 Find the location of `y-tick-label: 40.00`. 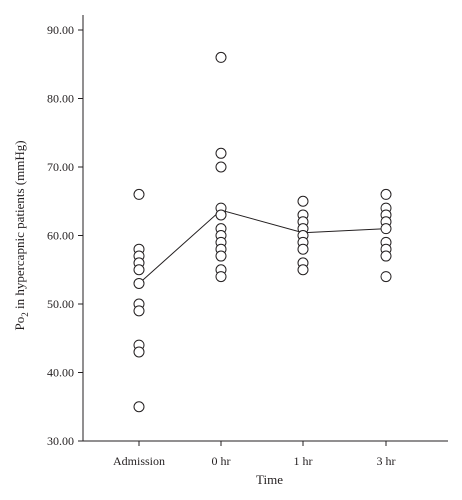

y-tick-label: 40.00 is located at coordinates (60, 373).